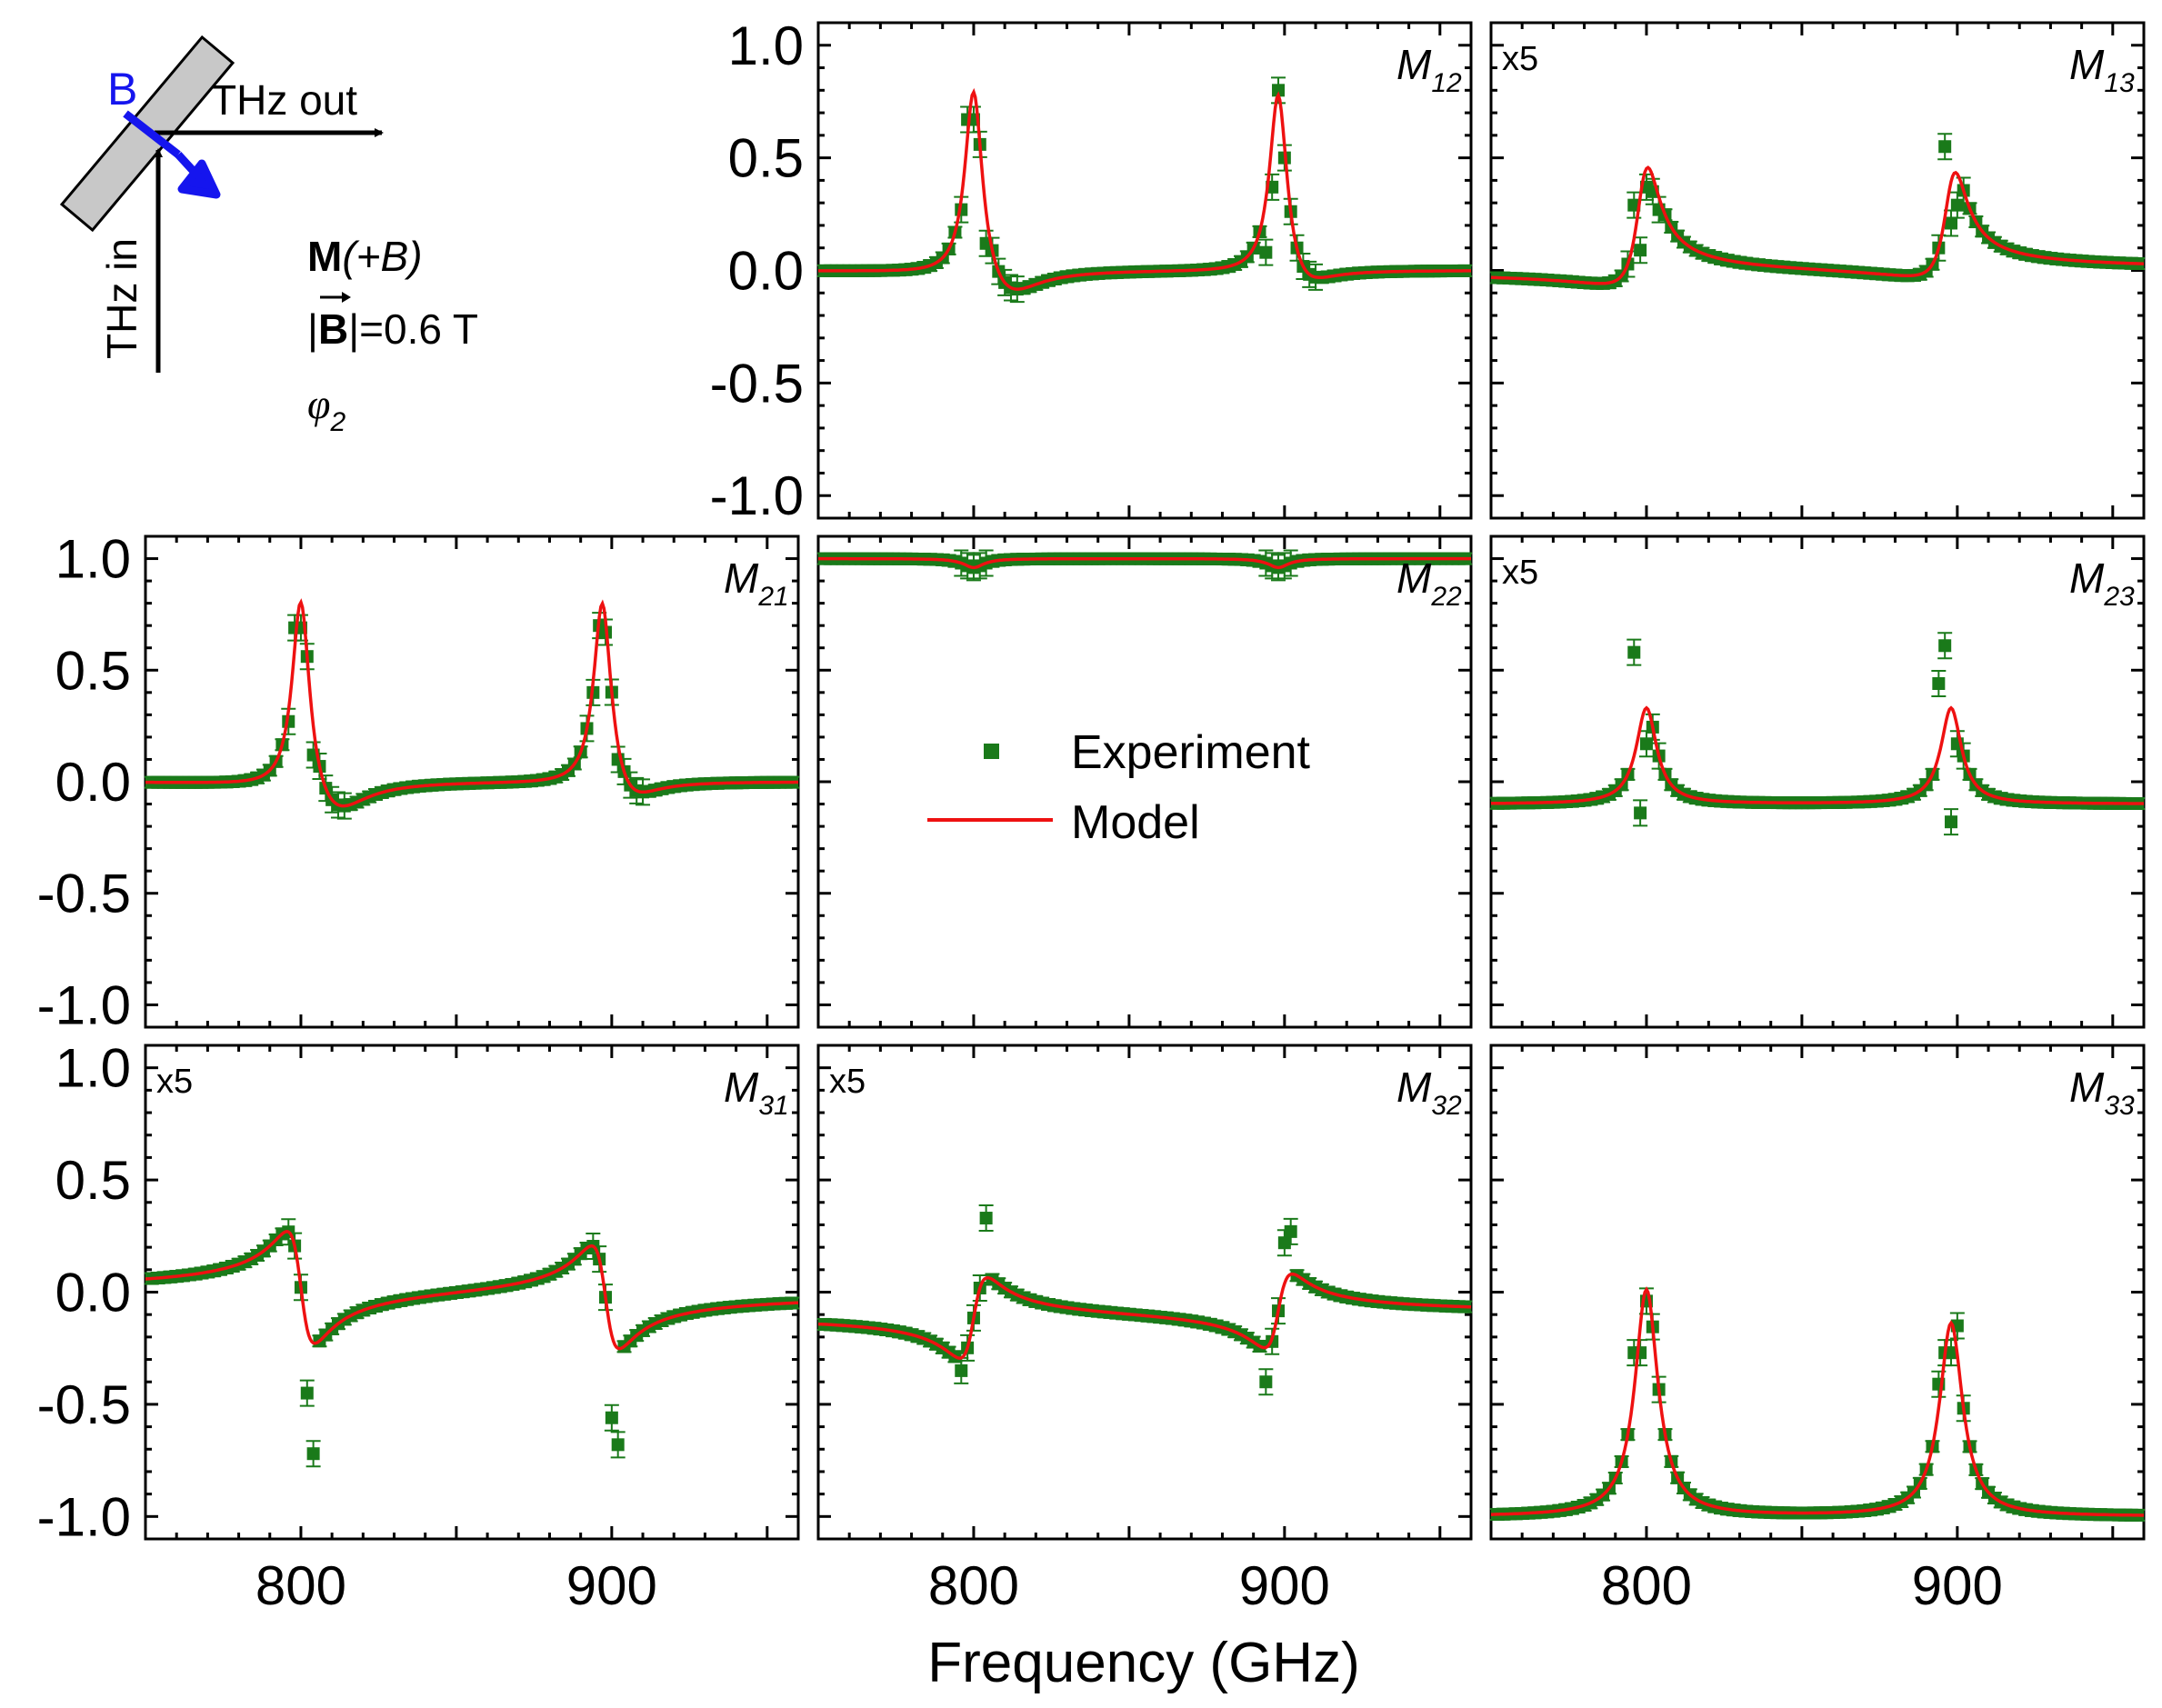  I want to click on field-rest: |=0.6 T, so click(413, 329).